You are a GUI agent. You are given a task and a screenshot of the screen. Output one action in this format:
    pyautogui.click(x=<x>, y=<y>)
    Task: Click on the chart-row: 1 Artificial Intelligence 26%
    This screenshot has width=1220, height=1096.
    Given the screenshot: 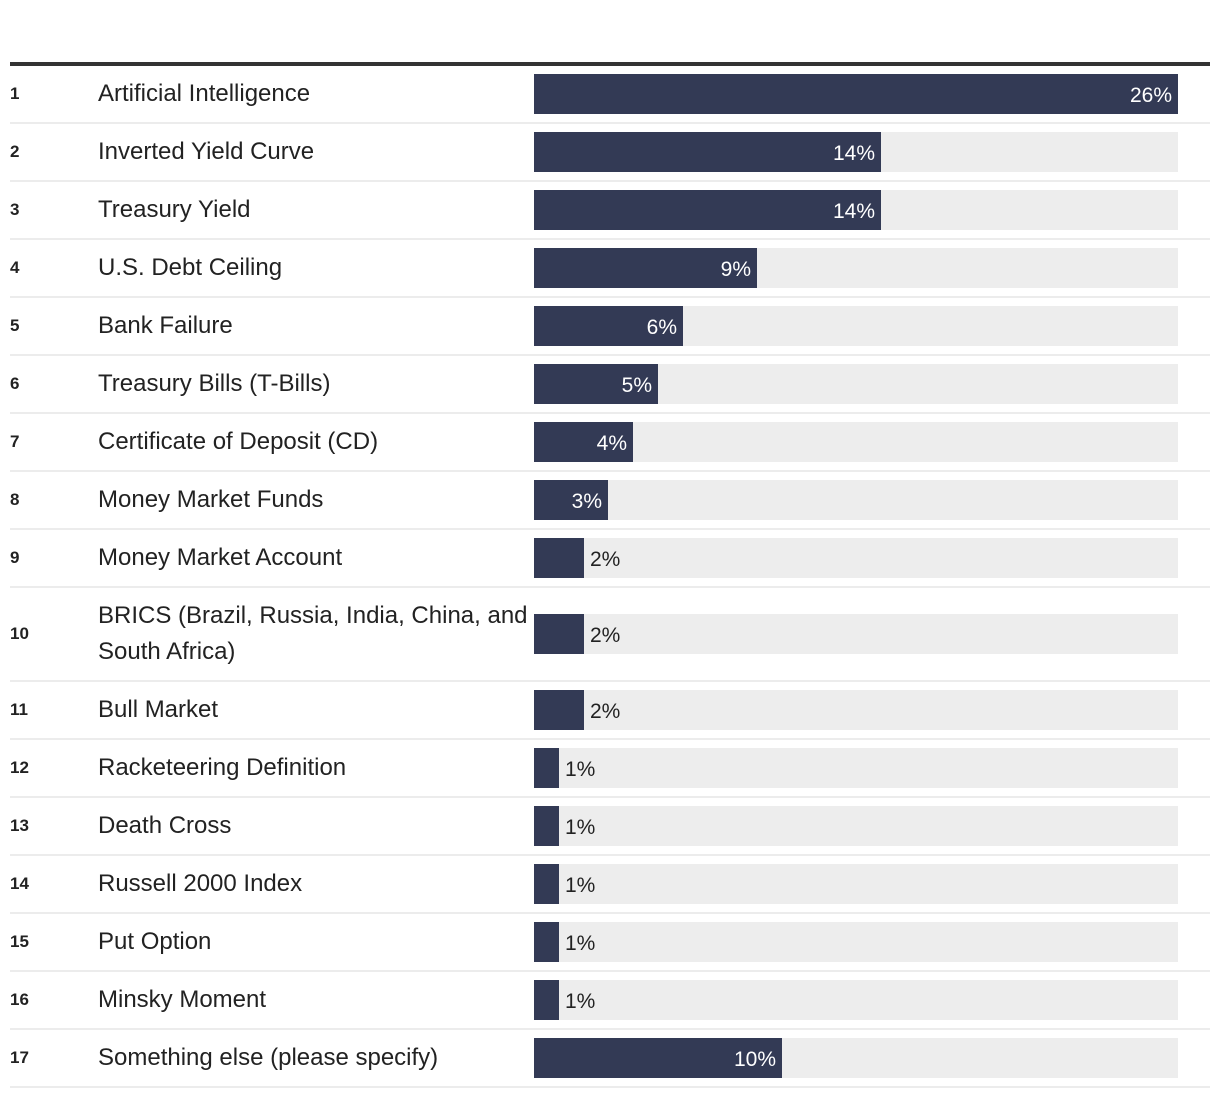 What is the action you would take?
    pyautogui.click(x=610, y=95)
    